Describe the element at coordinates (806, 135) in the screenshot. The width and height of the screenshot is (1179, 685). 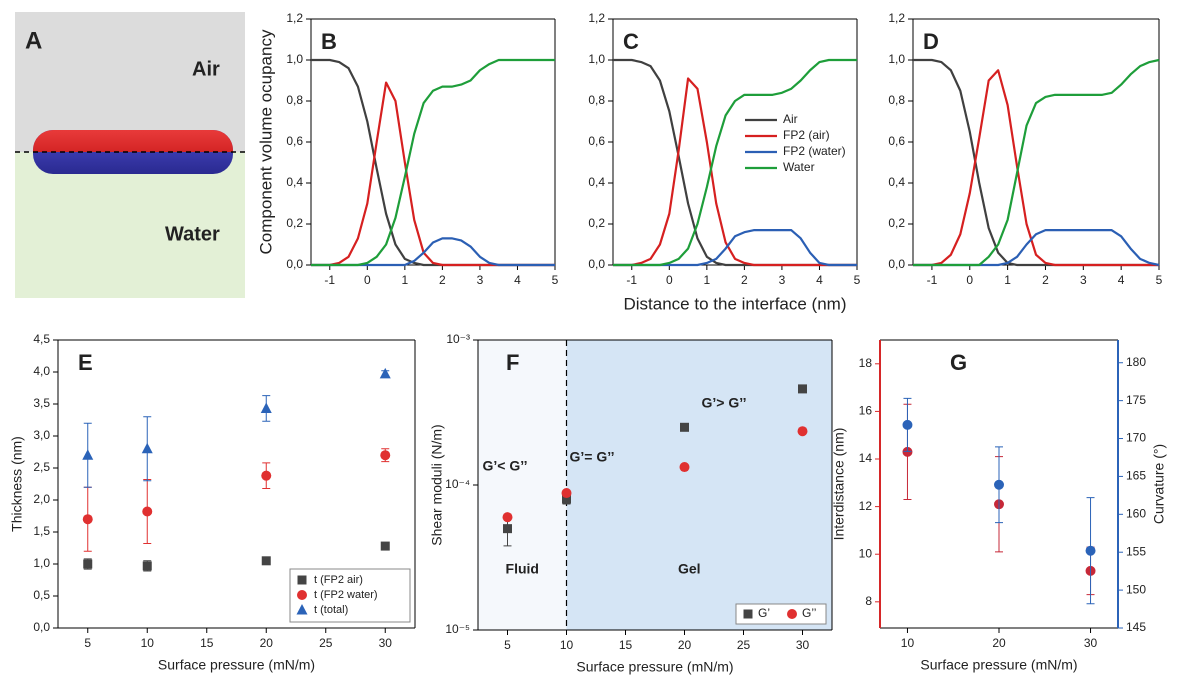
I see `legend-label: FP2 (air)` at that location.